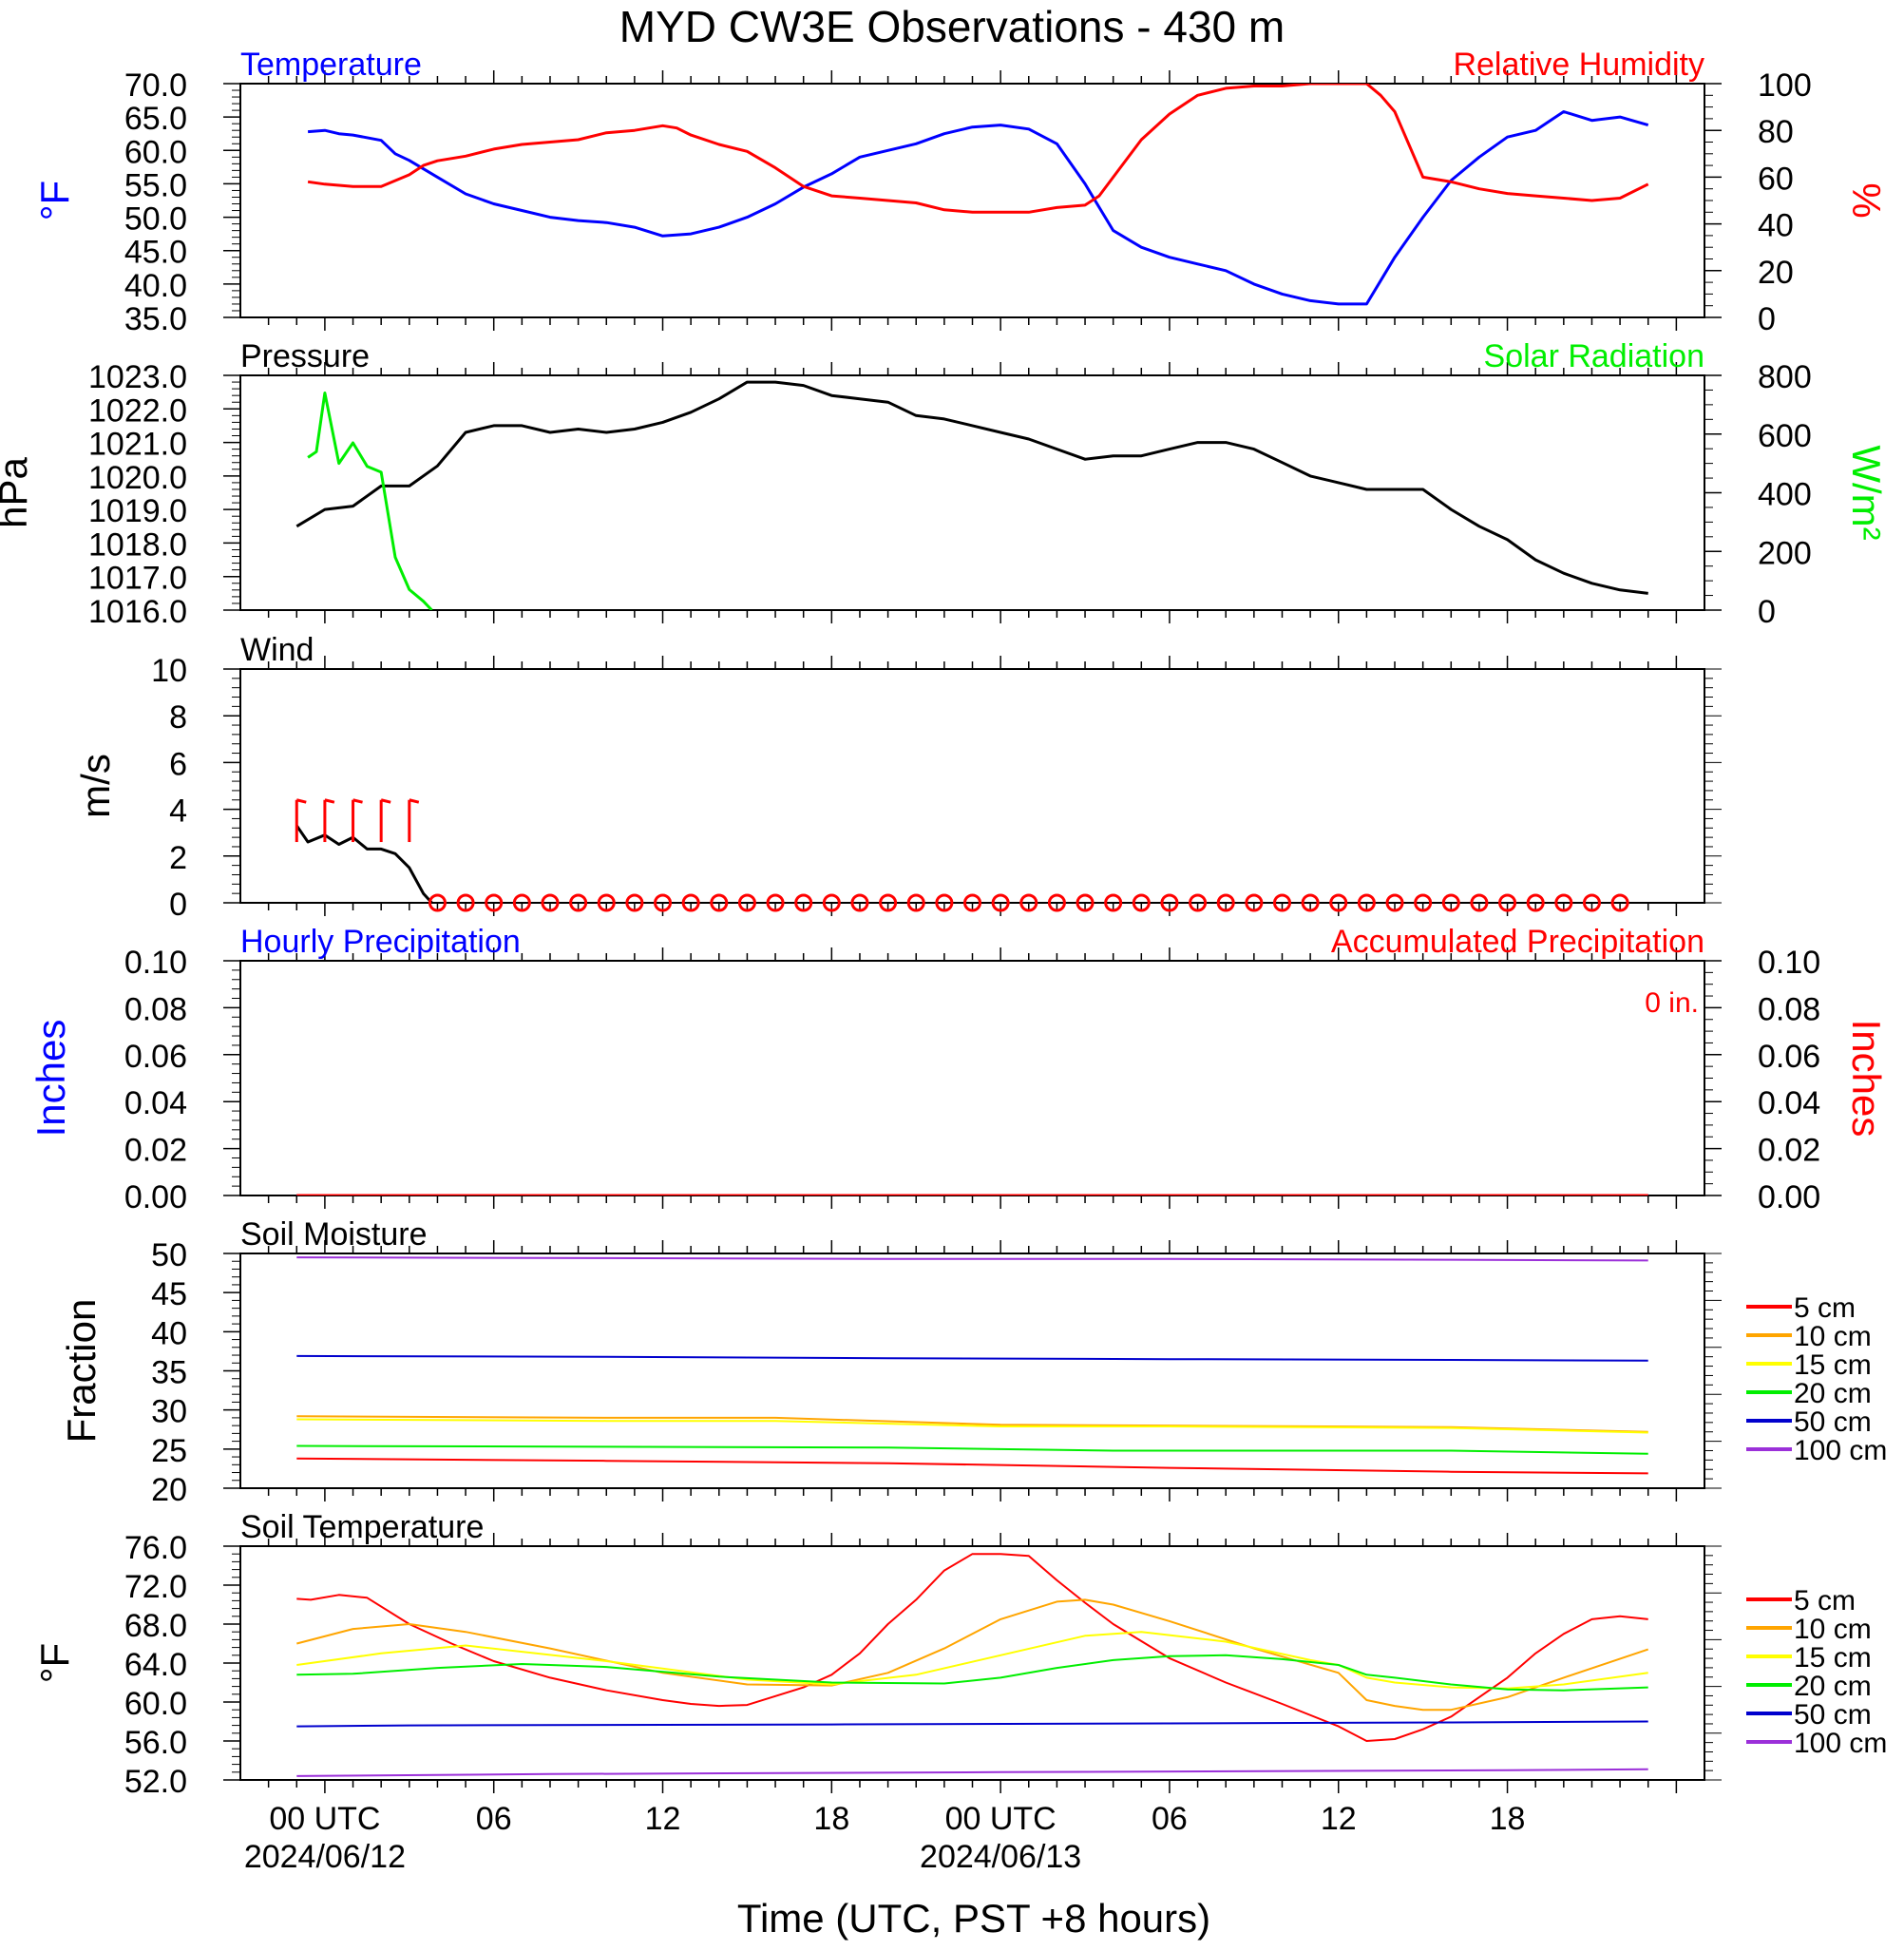  Describe the element at coordinates (1789, 1057) in the screenshot. I see `y-tick-label-right: 0.06` at that location.